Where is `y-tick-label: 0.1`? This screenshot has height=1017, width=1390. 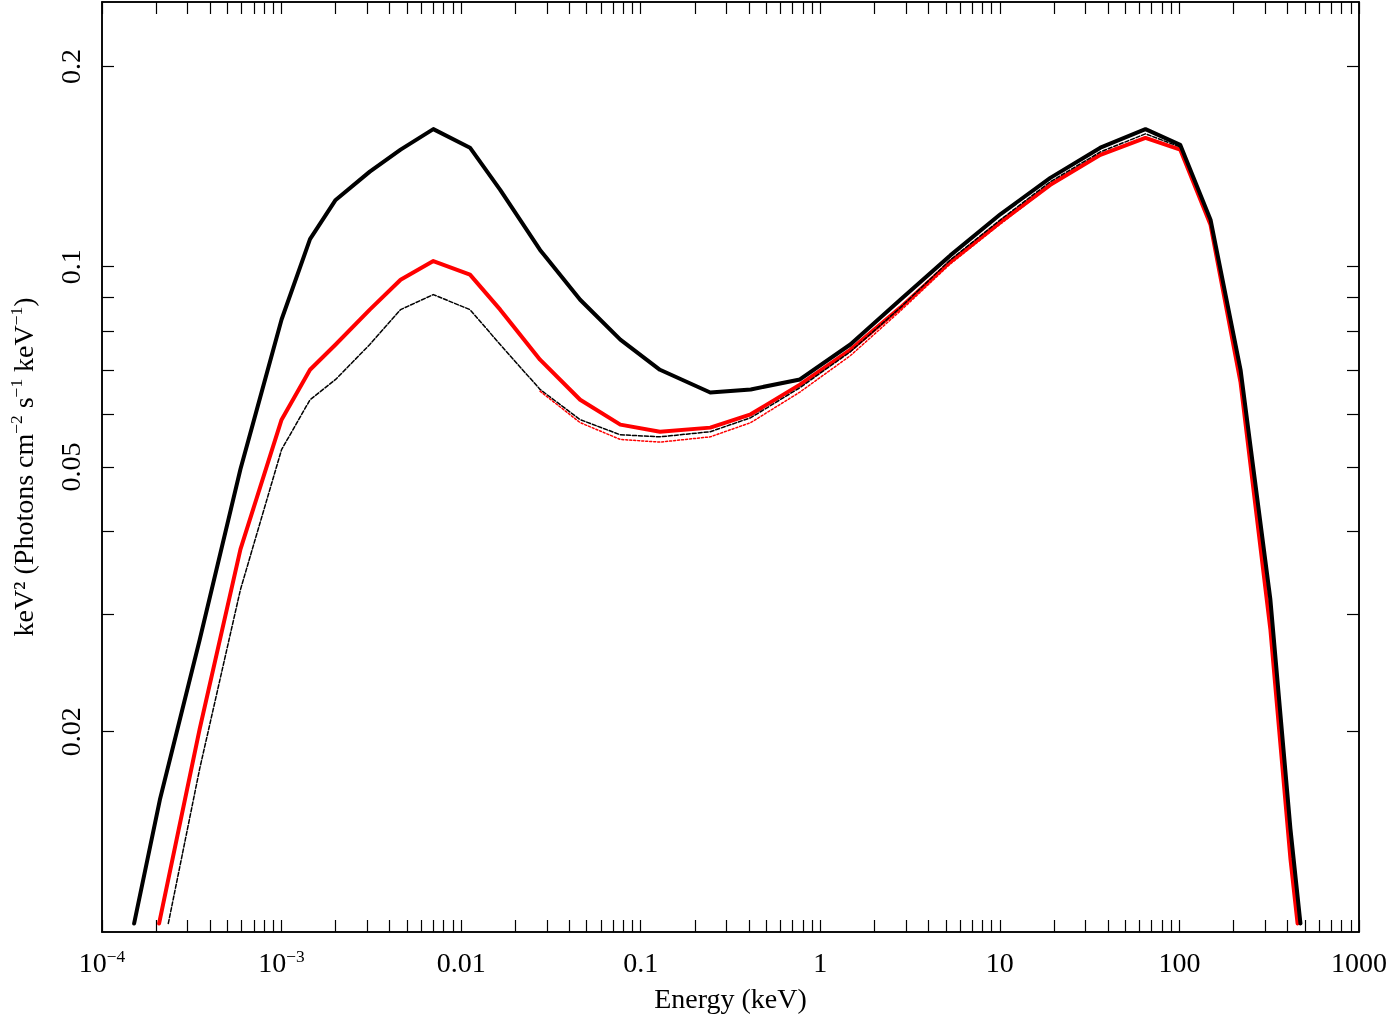
y-tick-label: 0.1 is located at coordinates (70, 267).